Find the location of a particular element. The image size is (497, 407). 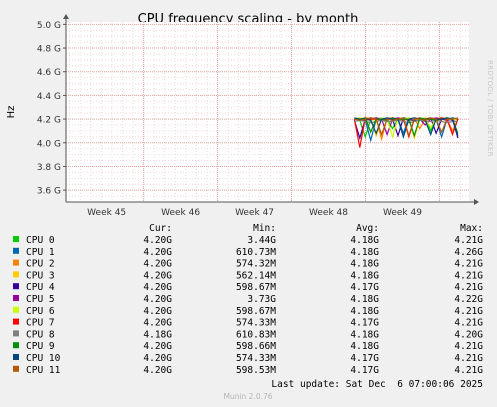

legend-min-value: 3.44G is located at coordinates (261, 240).